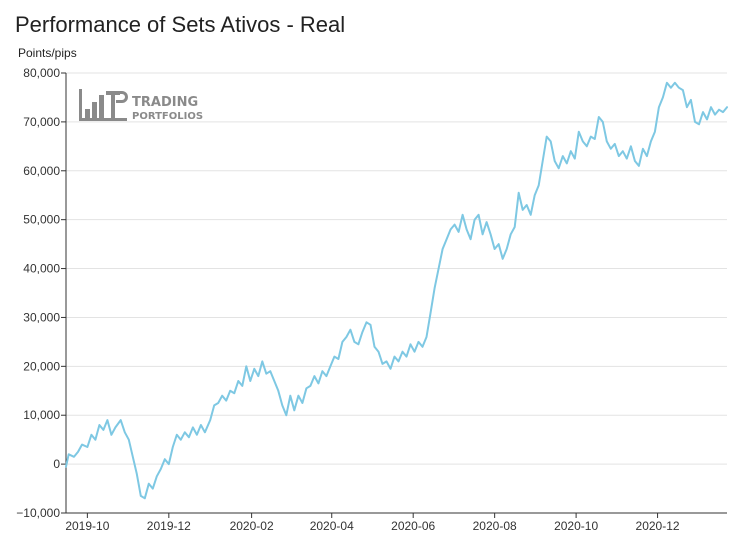 The height and width of the screenshot is (548, 748). What do you see at coordinates (180, 24) in the screenshot?
I see `chart-title: Performance of Sets Ativos - Real` at bounding box center [180, 24].